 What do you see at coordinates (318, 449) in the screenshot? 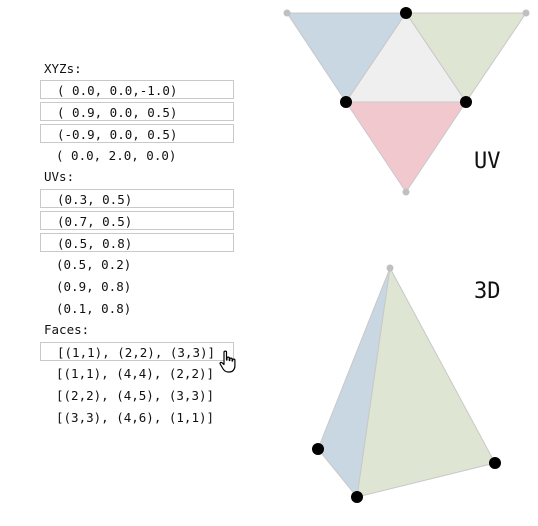
I see `3d-vertex-left` at bounding box center [318, 449].